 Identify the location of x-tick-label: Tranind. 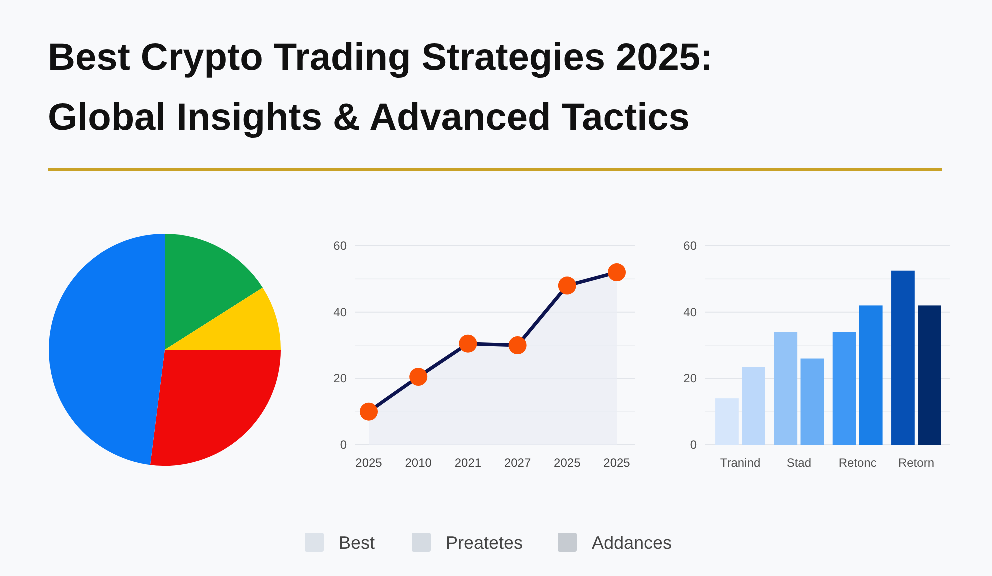
(740, 463).